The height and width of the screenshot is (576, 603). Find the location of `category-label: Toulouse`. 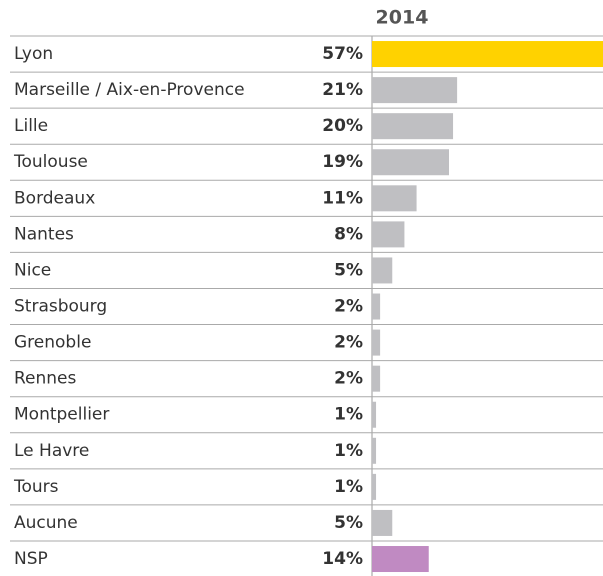

category-label: Toulouse is located at coordinates (50, 162).